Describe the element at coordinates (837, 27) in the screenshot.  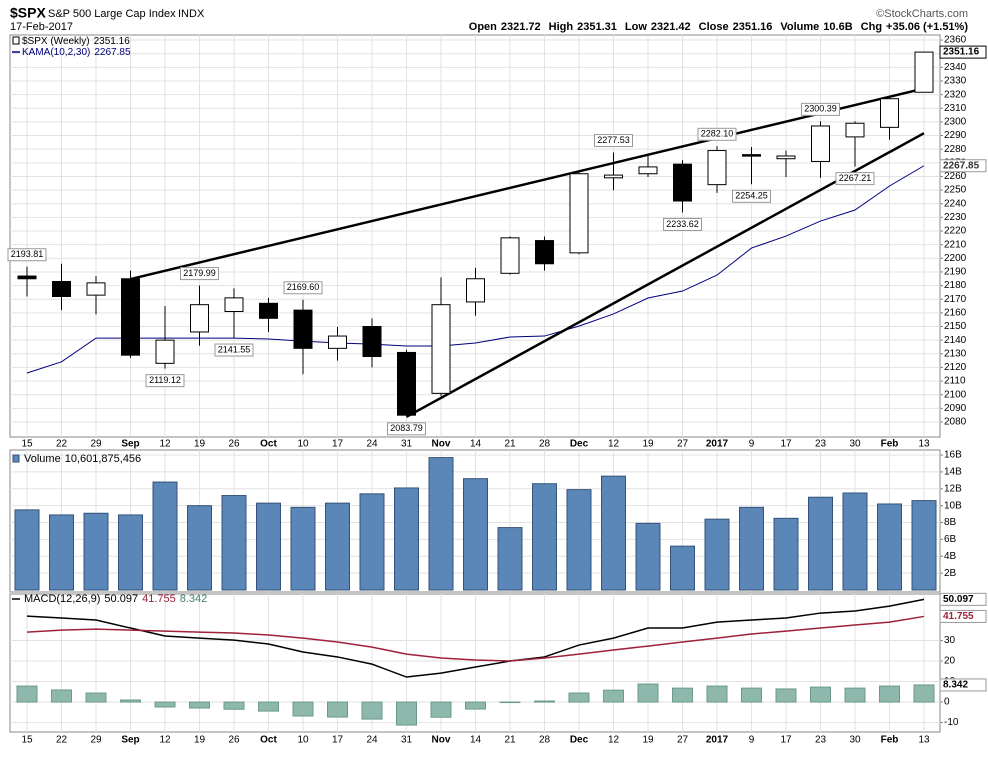
I see `quote-value: 10.6B` at that location.